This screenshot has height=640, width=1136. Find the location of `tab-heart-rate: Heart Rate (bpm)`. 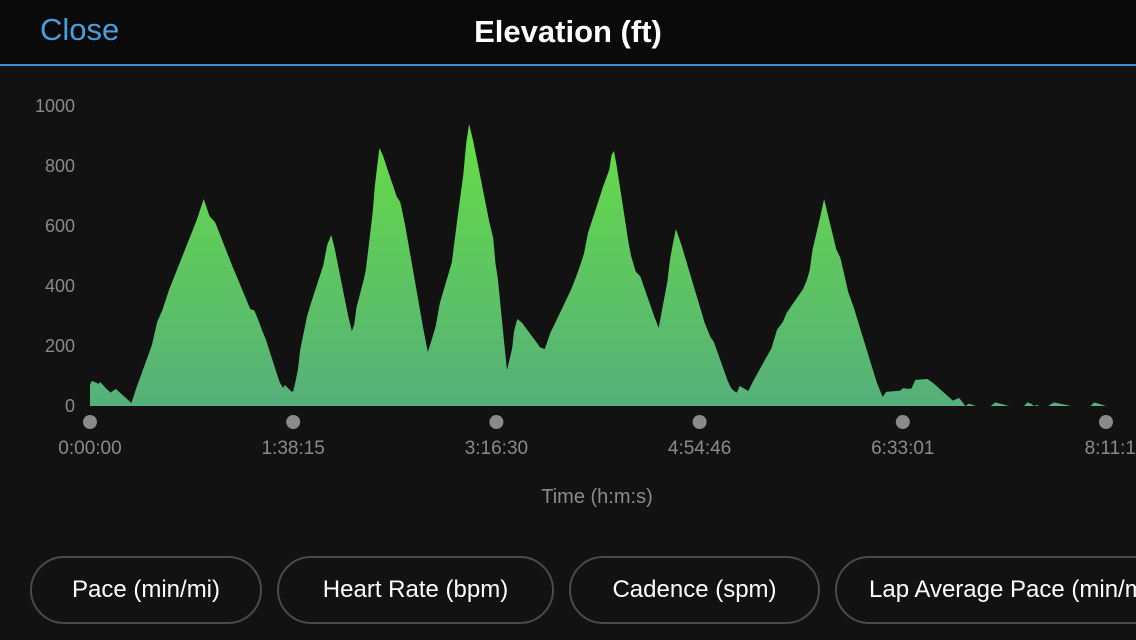

tab-heart-rate: Heart Rate (bpm) is located at coordinates (415, 590).